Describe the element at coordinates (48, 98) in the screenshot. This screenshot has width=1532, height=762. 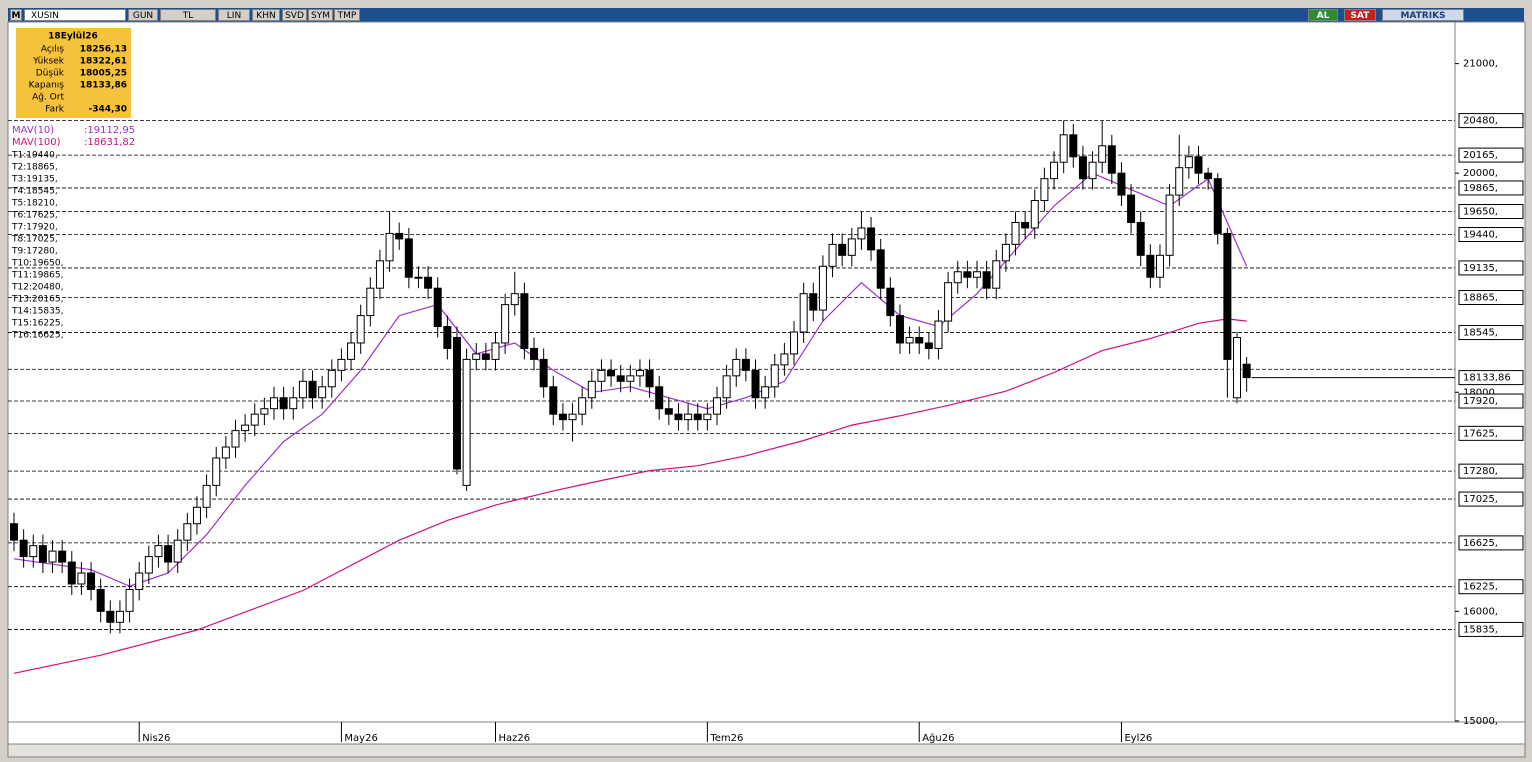
I see `info-label: Ağ. Ort` at that location.